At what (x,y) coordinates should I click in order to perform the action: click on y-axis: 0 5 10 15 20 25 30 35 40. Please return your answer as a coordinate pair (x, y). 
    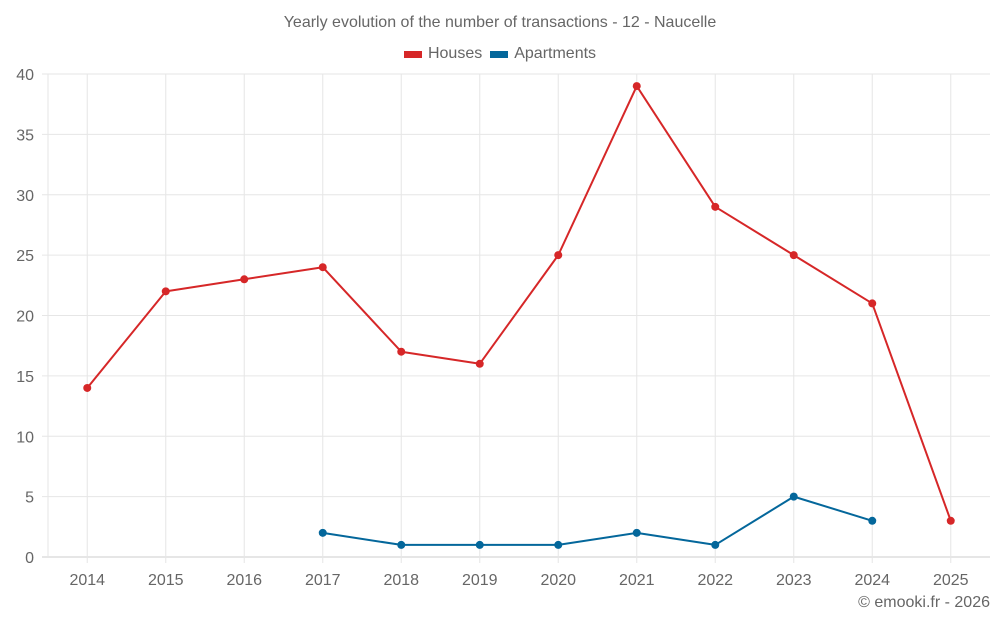
    Looking at the image, I should click on (25, 317).